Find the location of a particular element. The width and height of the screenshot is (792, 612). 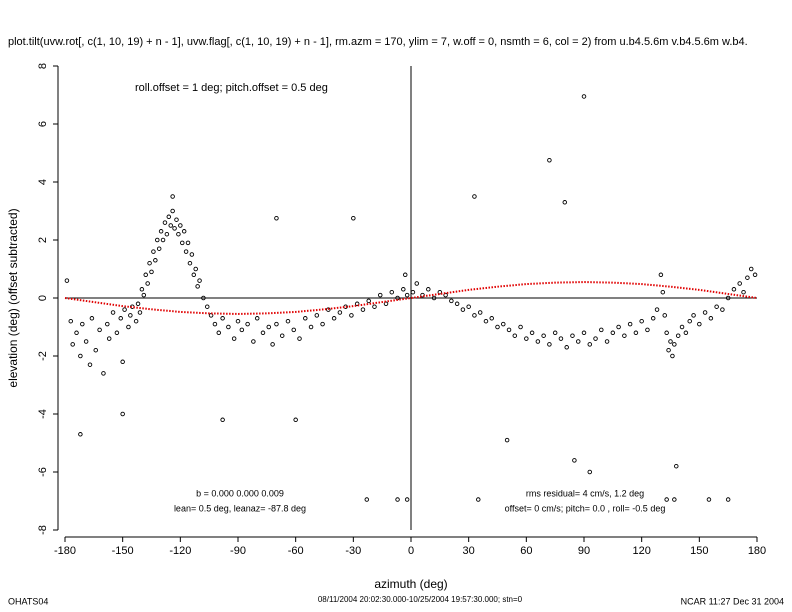

footer: NCAR 11:27 Dec 31 2004 is located at coordinates (732, 601).